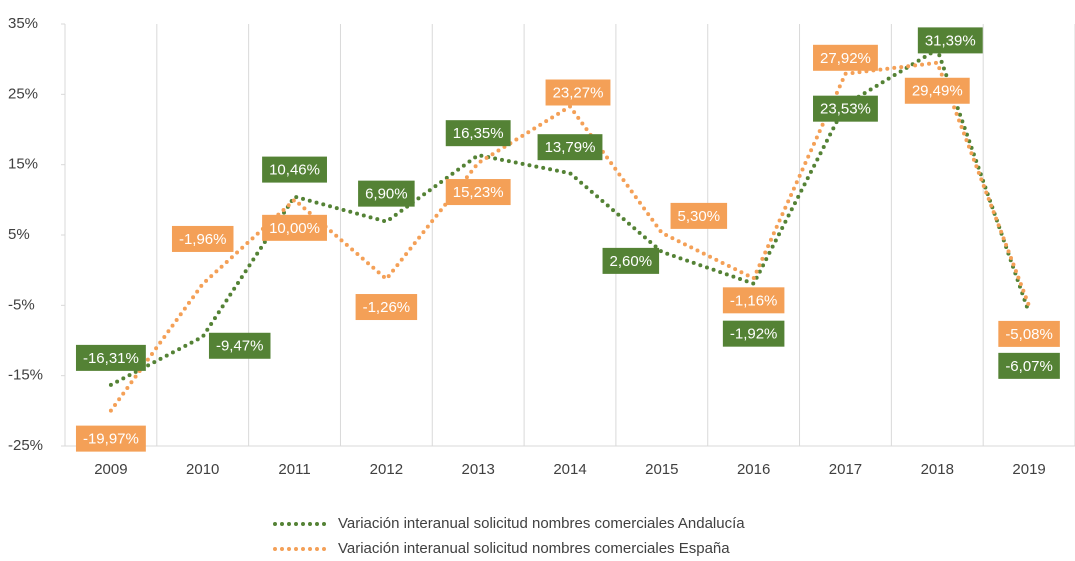 The image size is (1075, 561). I want to click on data-label: 6,90%, so click(386, 193).